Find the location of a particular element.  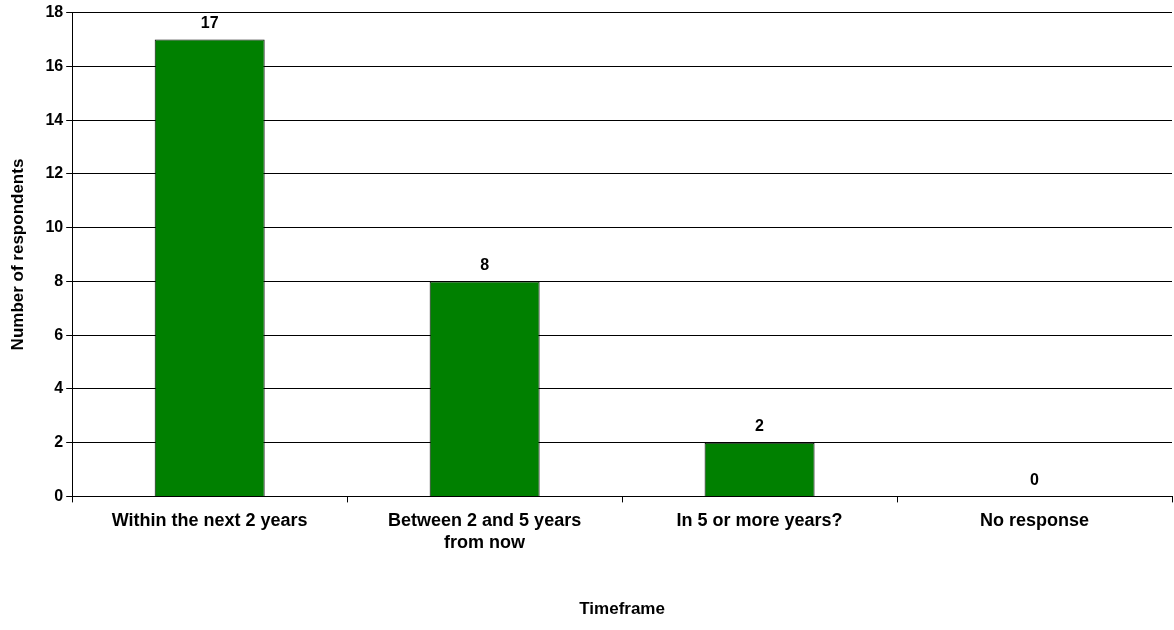

y-tick-label: 2 is located at coordinates (59, 442).